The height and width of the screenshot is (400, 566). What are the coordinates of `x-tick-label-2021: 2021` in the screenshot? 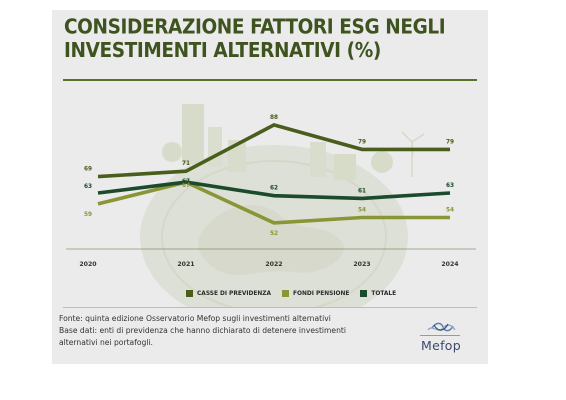 It's located at (185, 264).